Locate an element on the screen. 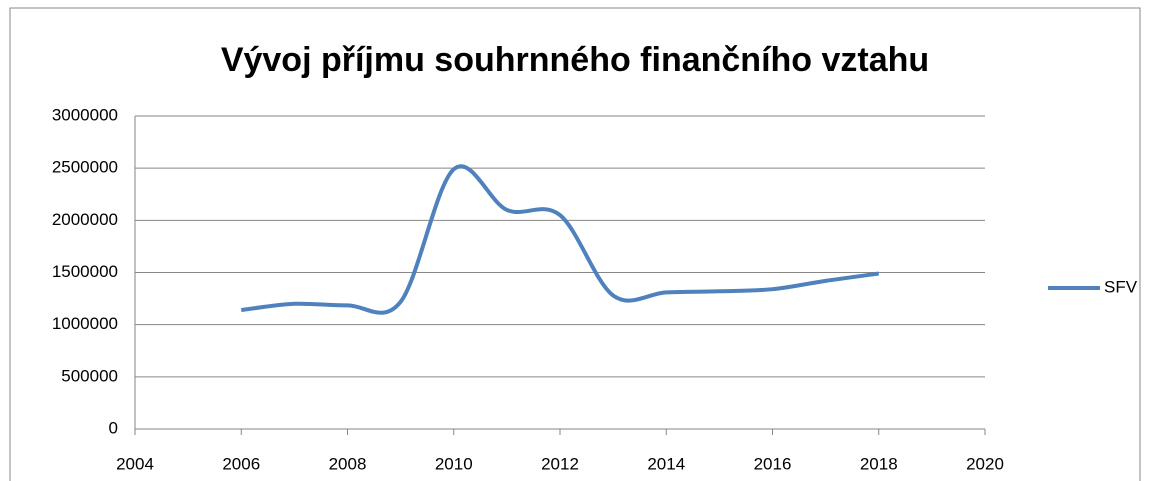  x-tick-label: 2020 is located at coordinates (985, 463).